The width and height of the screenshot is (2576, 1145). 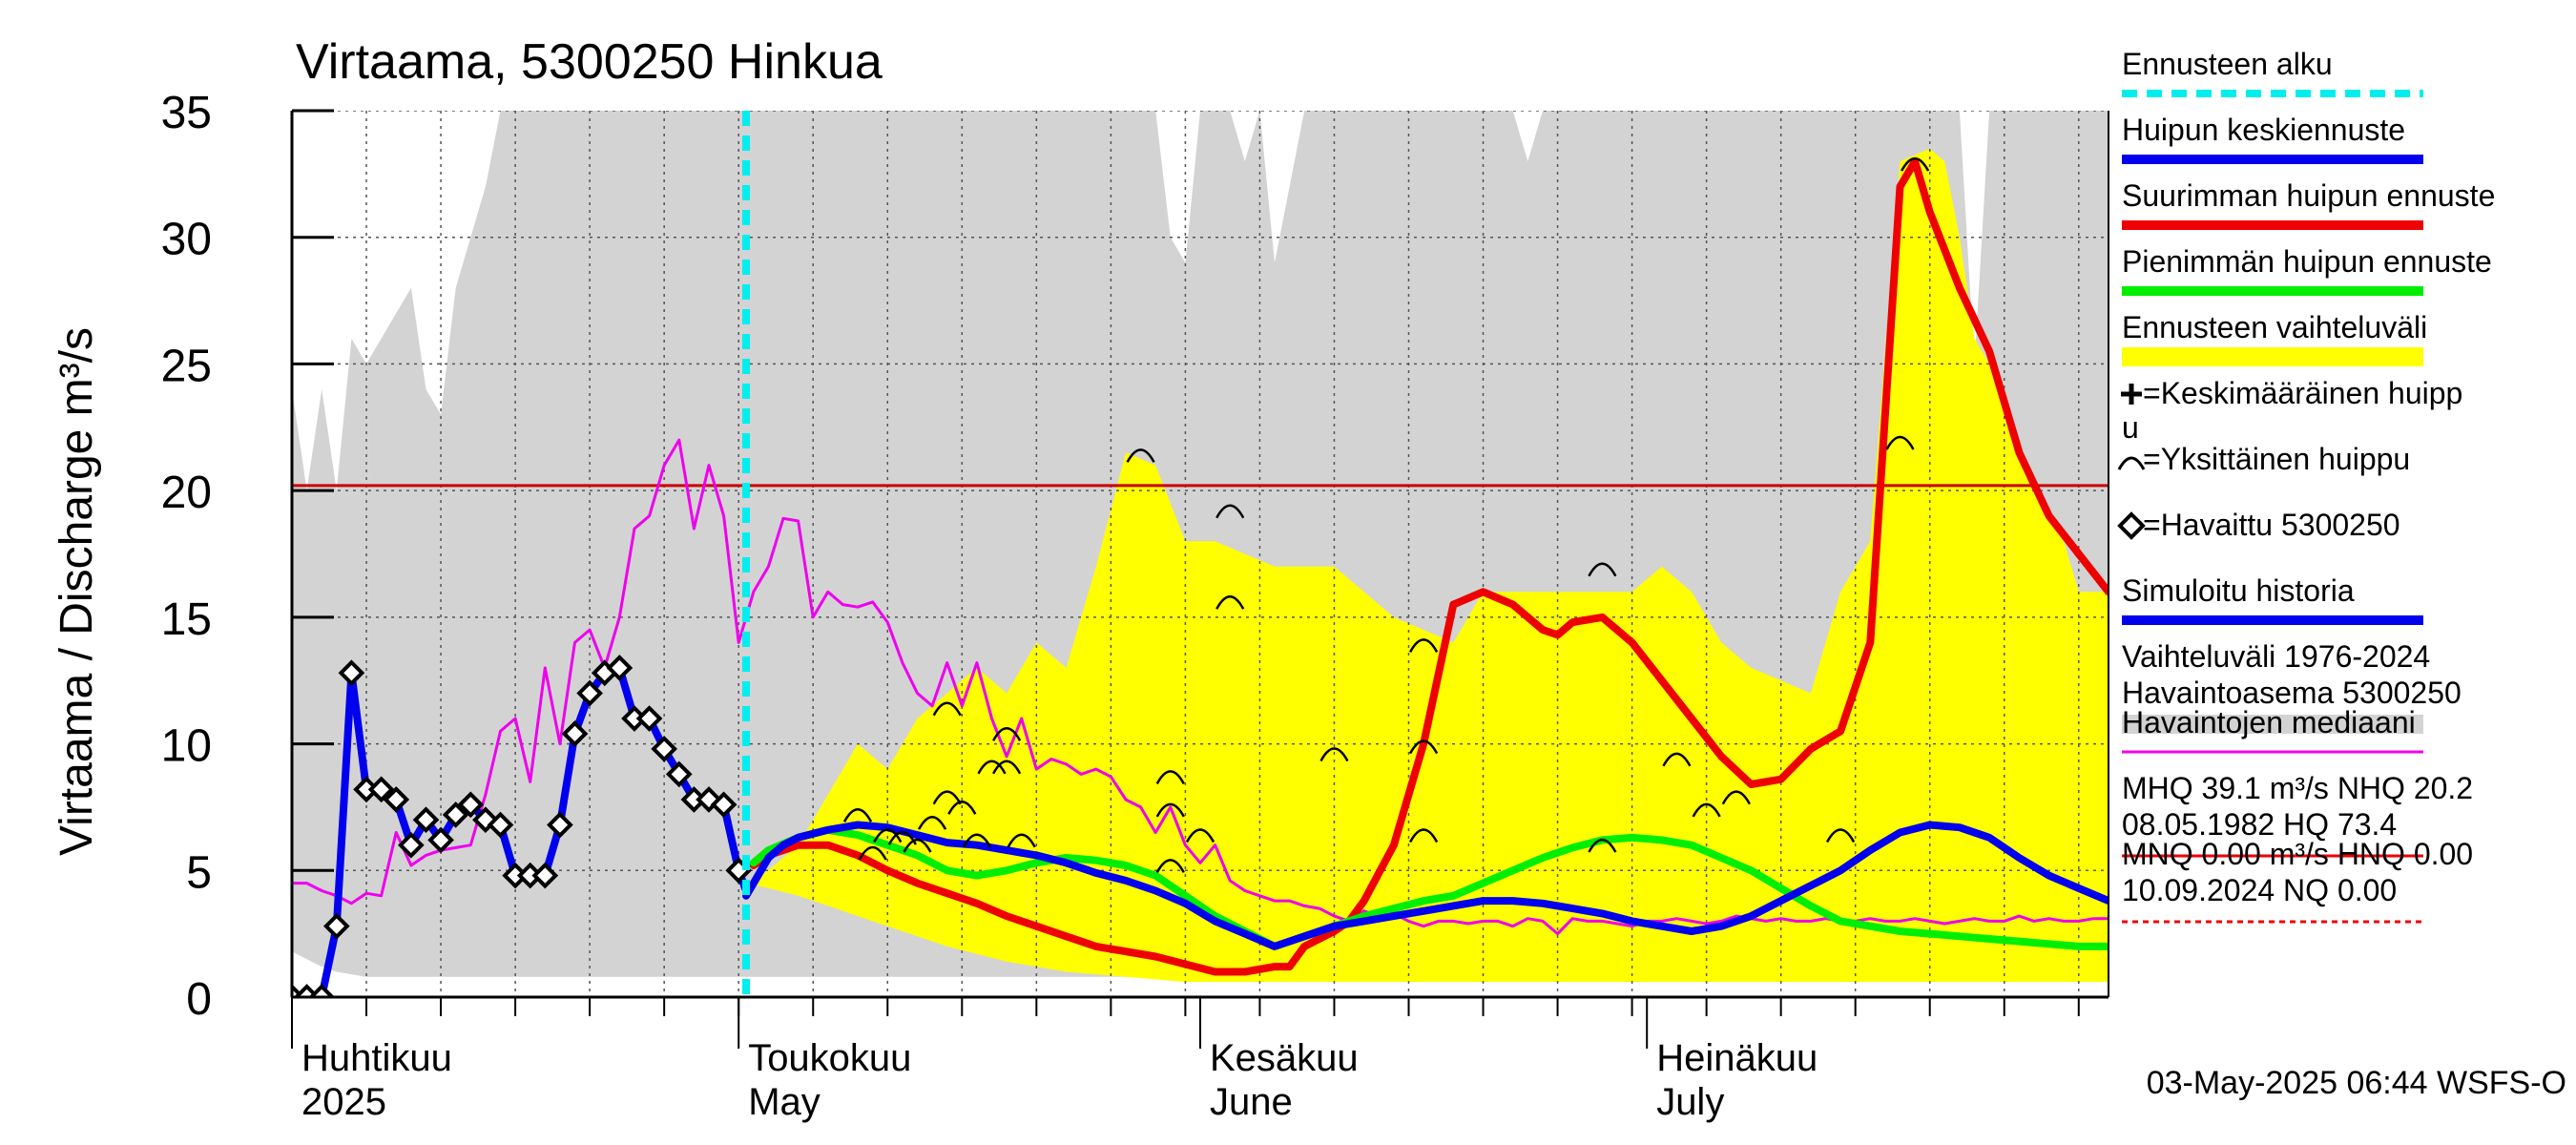 I want to click on y-tick-label: 0, so click(x=199, y=1000).